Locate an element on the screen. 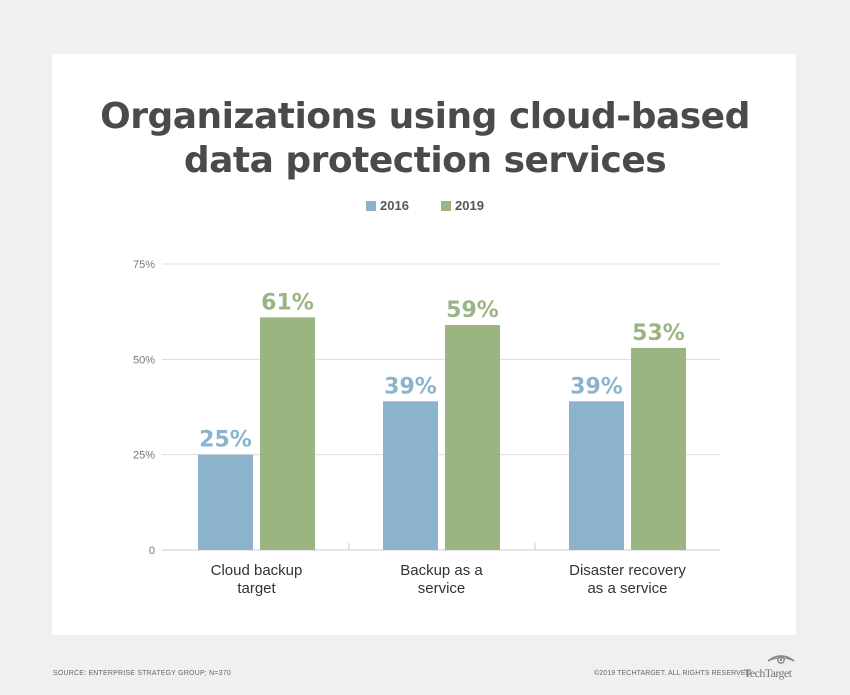 The image size is (850, 695). legend-label-2016: 2016 is located at coordinates (394, 205).